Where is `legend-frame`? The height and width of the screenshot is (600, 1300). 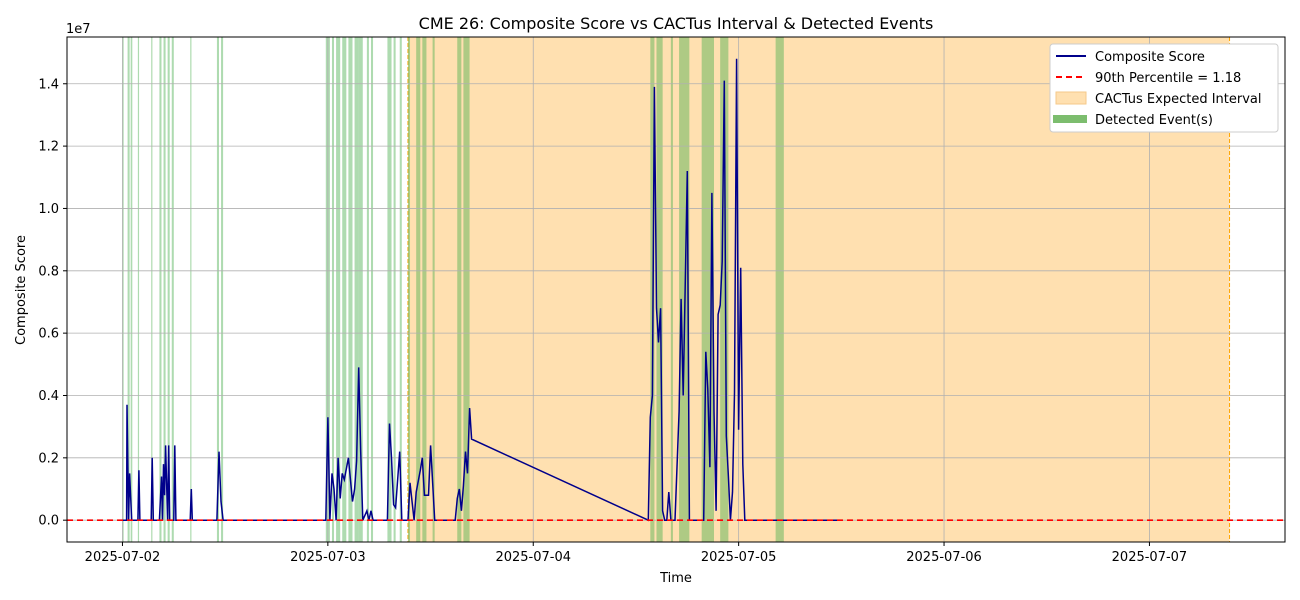 legend-frame is located at coordinates (1164, 88).